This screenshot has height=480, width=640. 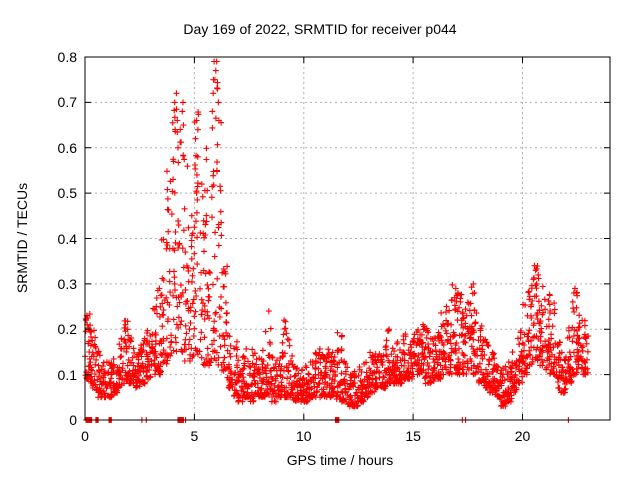 I want to click on x-tick-label: 10, so click(x=303, y=436).